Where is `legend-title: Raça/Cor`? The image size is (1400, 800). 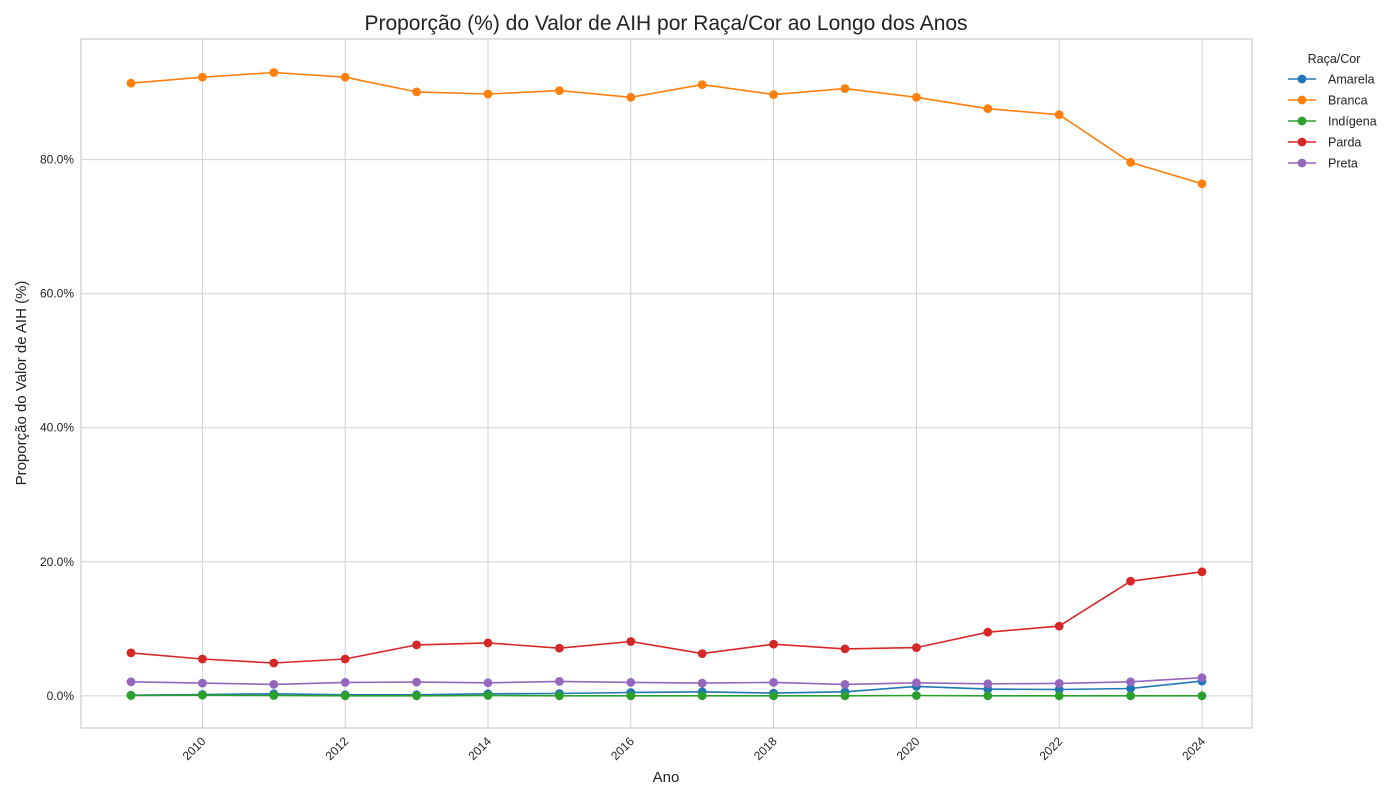
legend-title: Raça/Cor is located at coordinates (1334, 59).